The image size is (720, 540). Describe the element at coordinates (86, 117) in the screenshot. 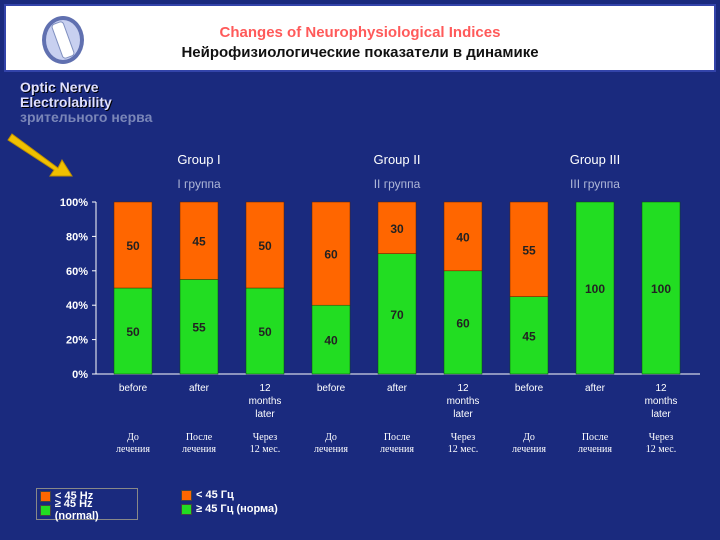

I see `side-label-ru-2: зрительного нерва` at that location.